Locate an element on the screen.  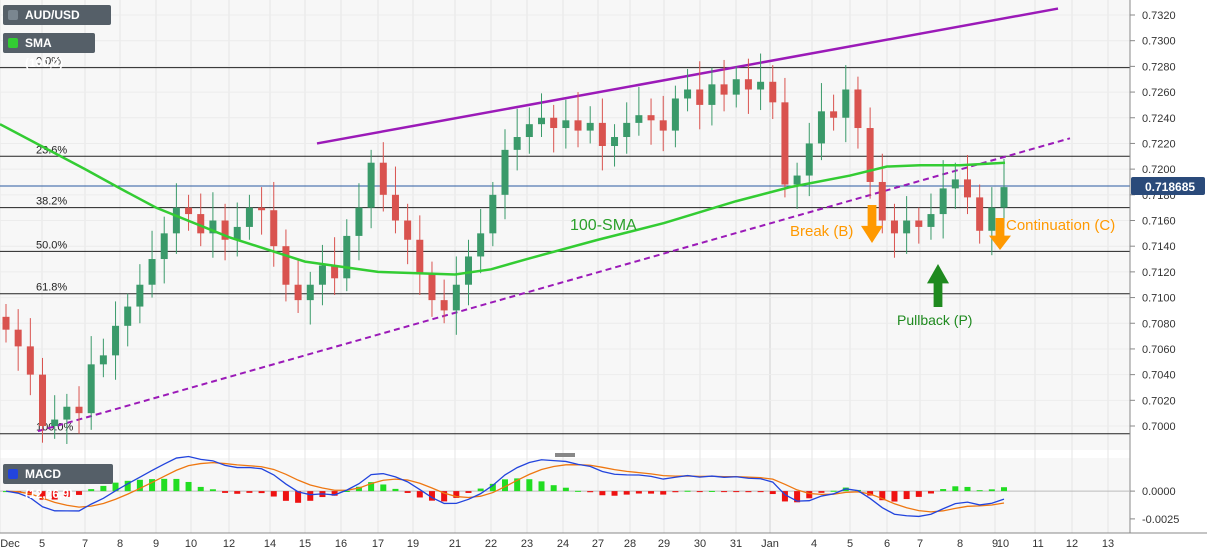
price-tick-label: 0.7160 is located at coordinates (1159, 222).